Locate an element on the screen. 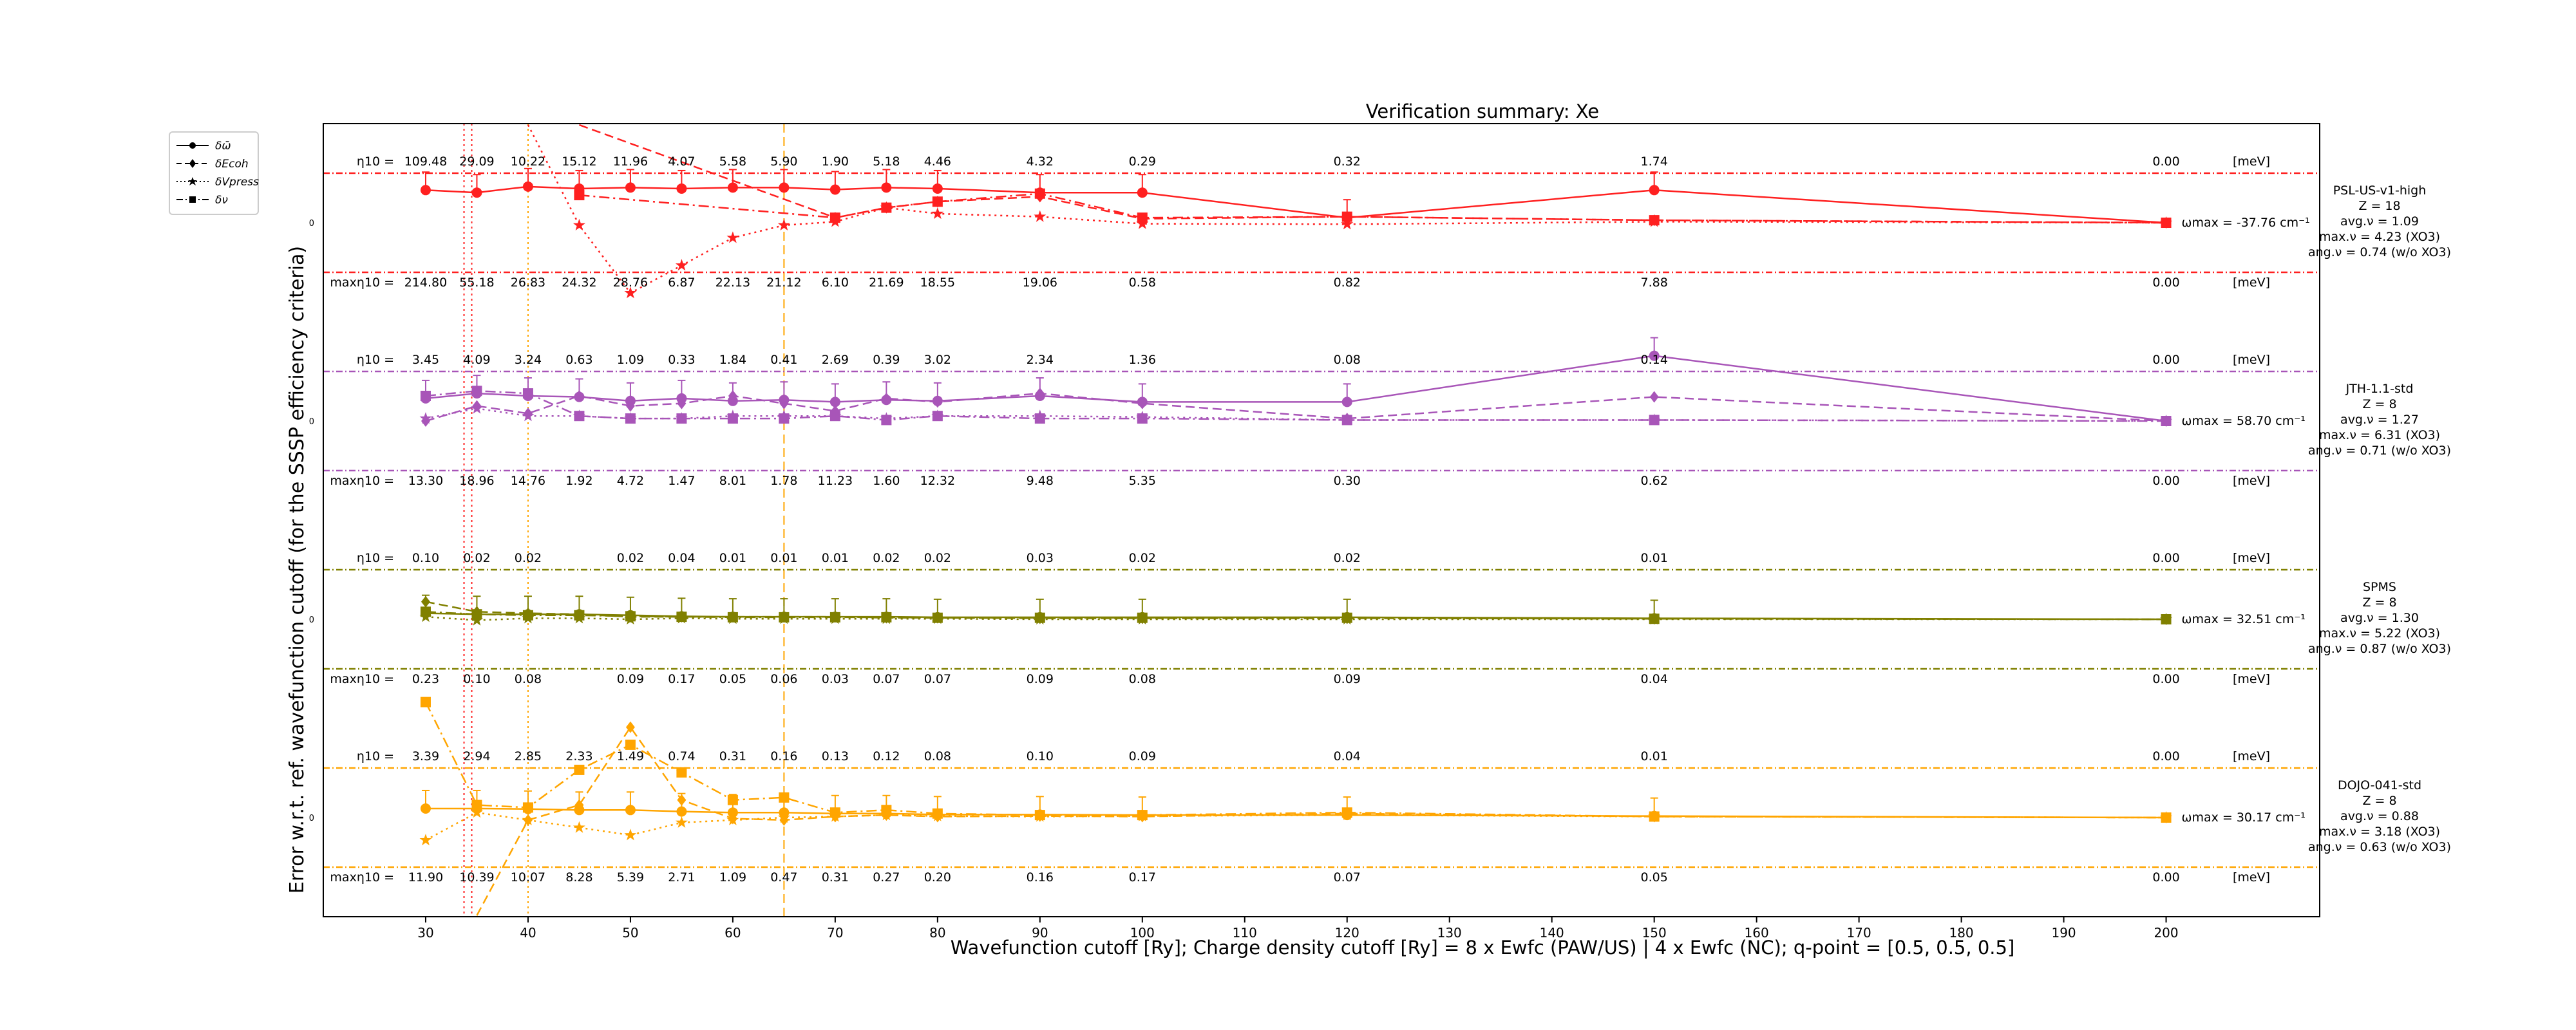 The height and width of the screenshot is (1030, 2576). max-eta-label: 1.78 is located at coordinates (783, 481).